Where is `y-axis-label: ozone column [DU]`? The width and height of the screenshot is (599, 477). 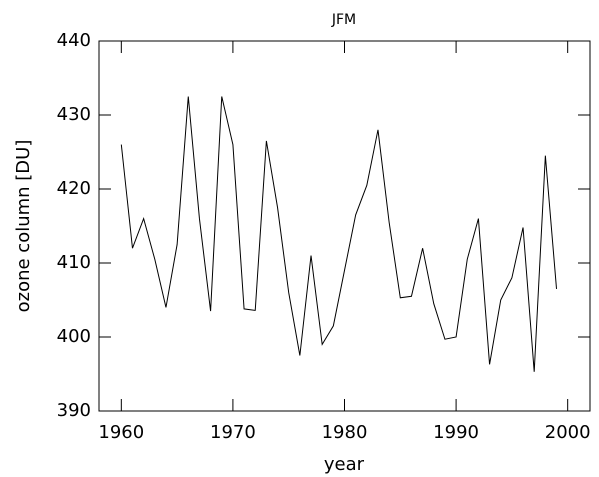
y-axis-label: ozone column [DU] is located at coordinates (23, 226).